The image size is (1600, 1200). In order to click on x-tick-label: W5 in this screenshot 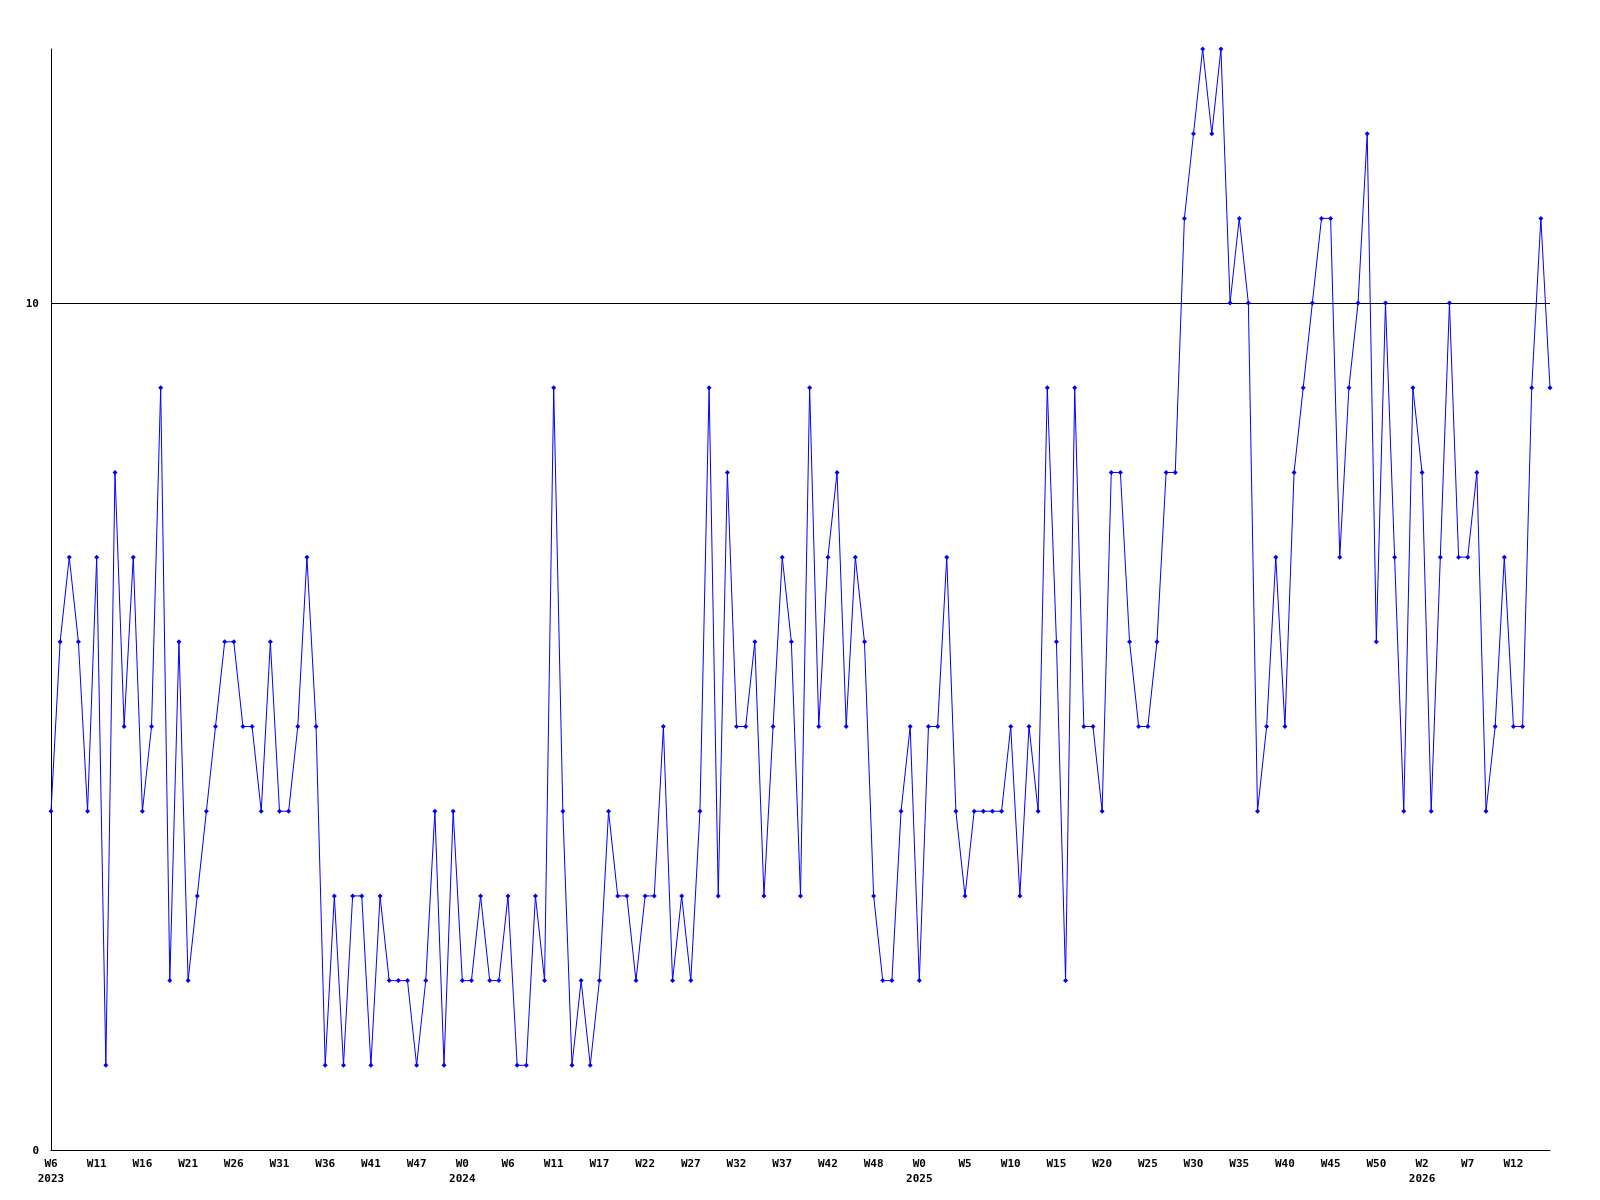, I will do `click(965, 1163)`.